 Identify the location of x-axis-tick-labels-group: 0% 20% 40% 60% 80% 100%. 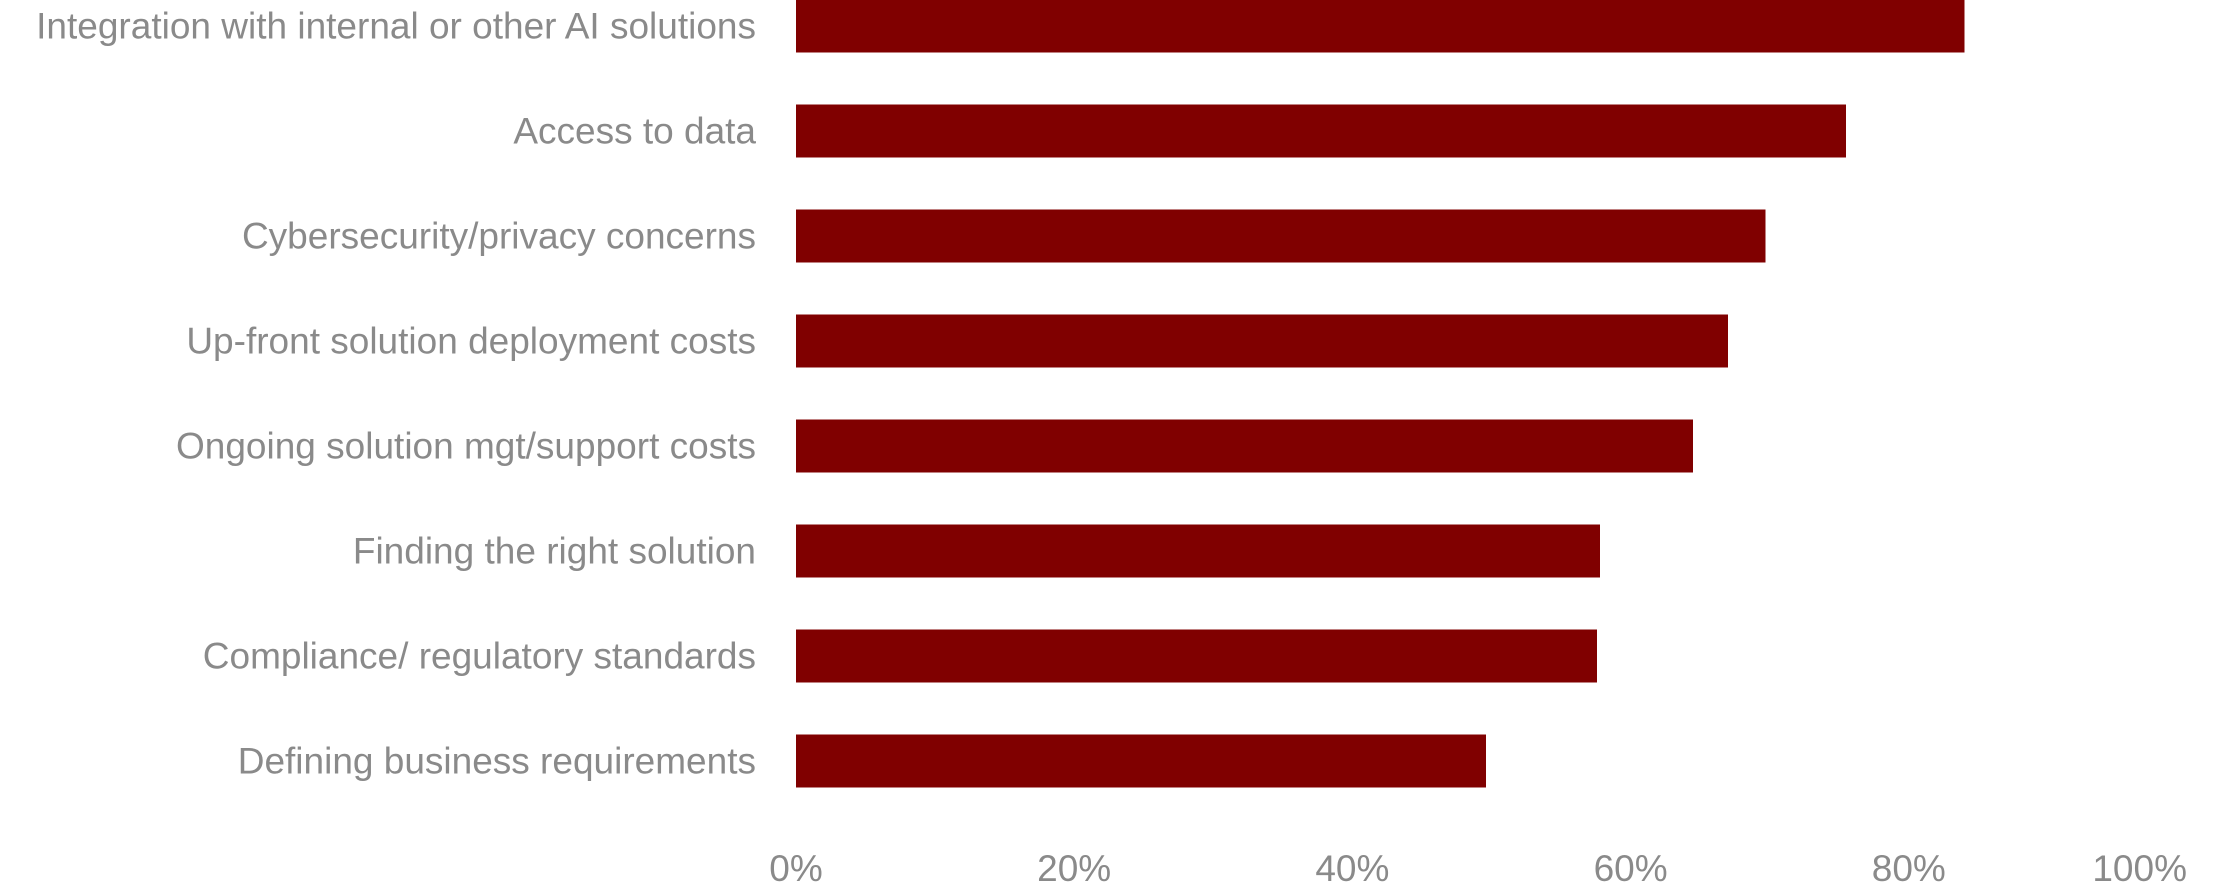
(1478, 868).